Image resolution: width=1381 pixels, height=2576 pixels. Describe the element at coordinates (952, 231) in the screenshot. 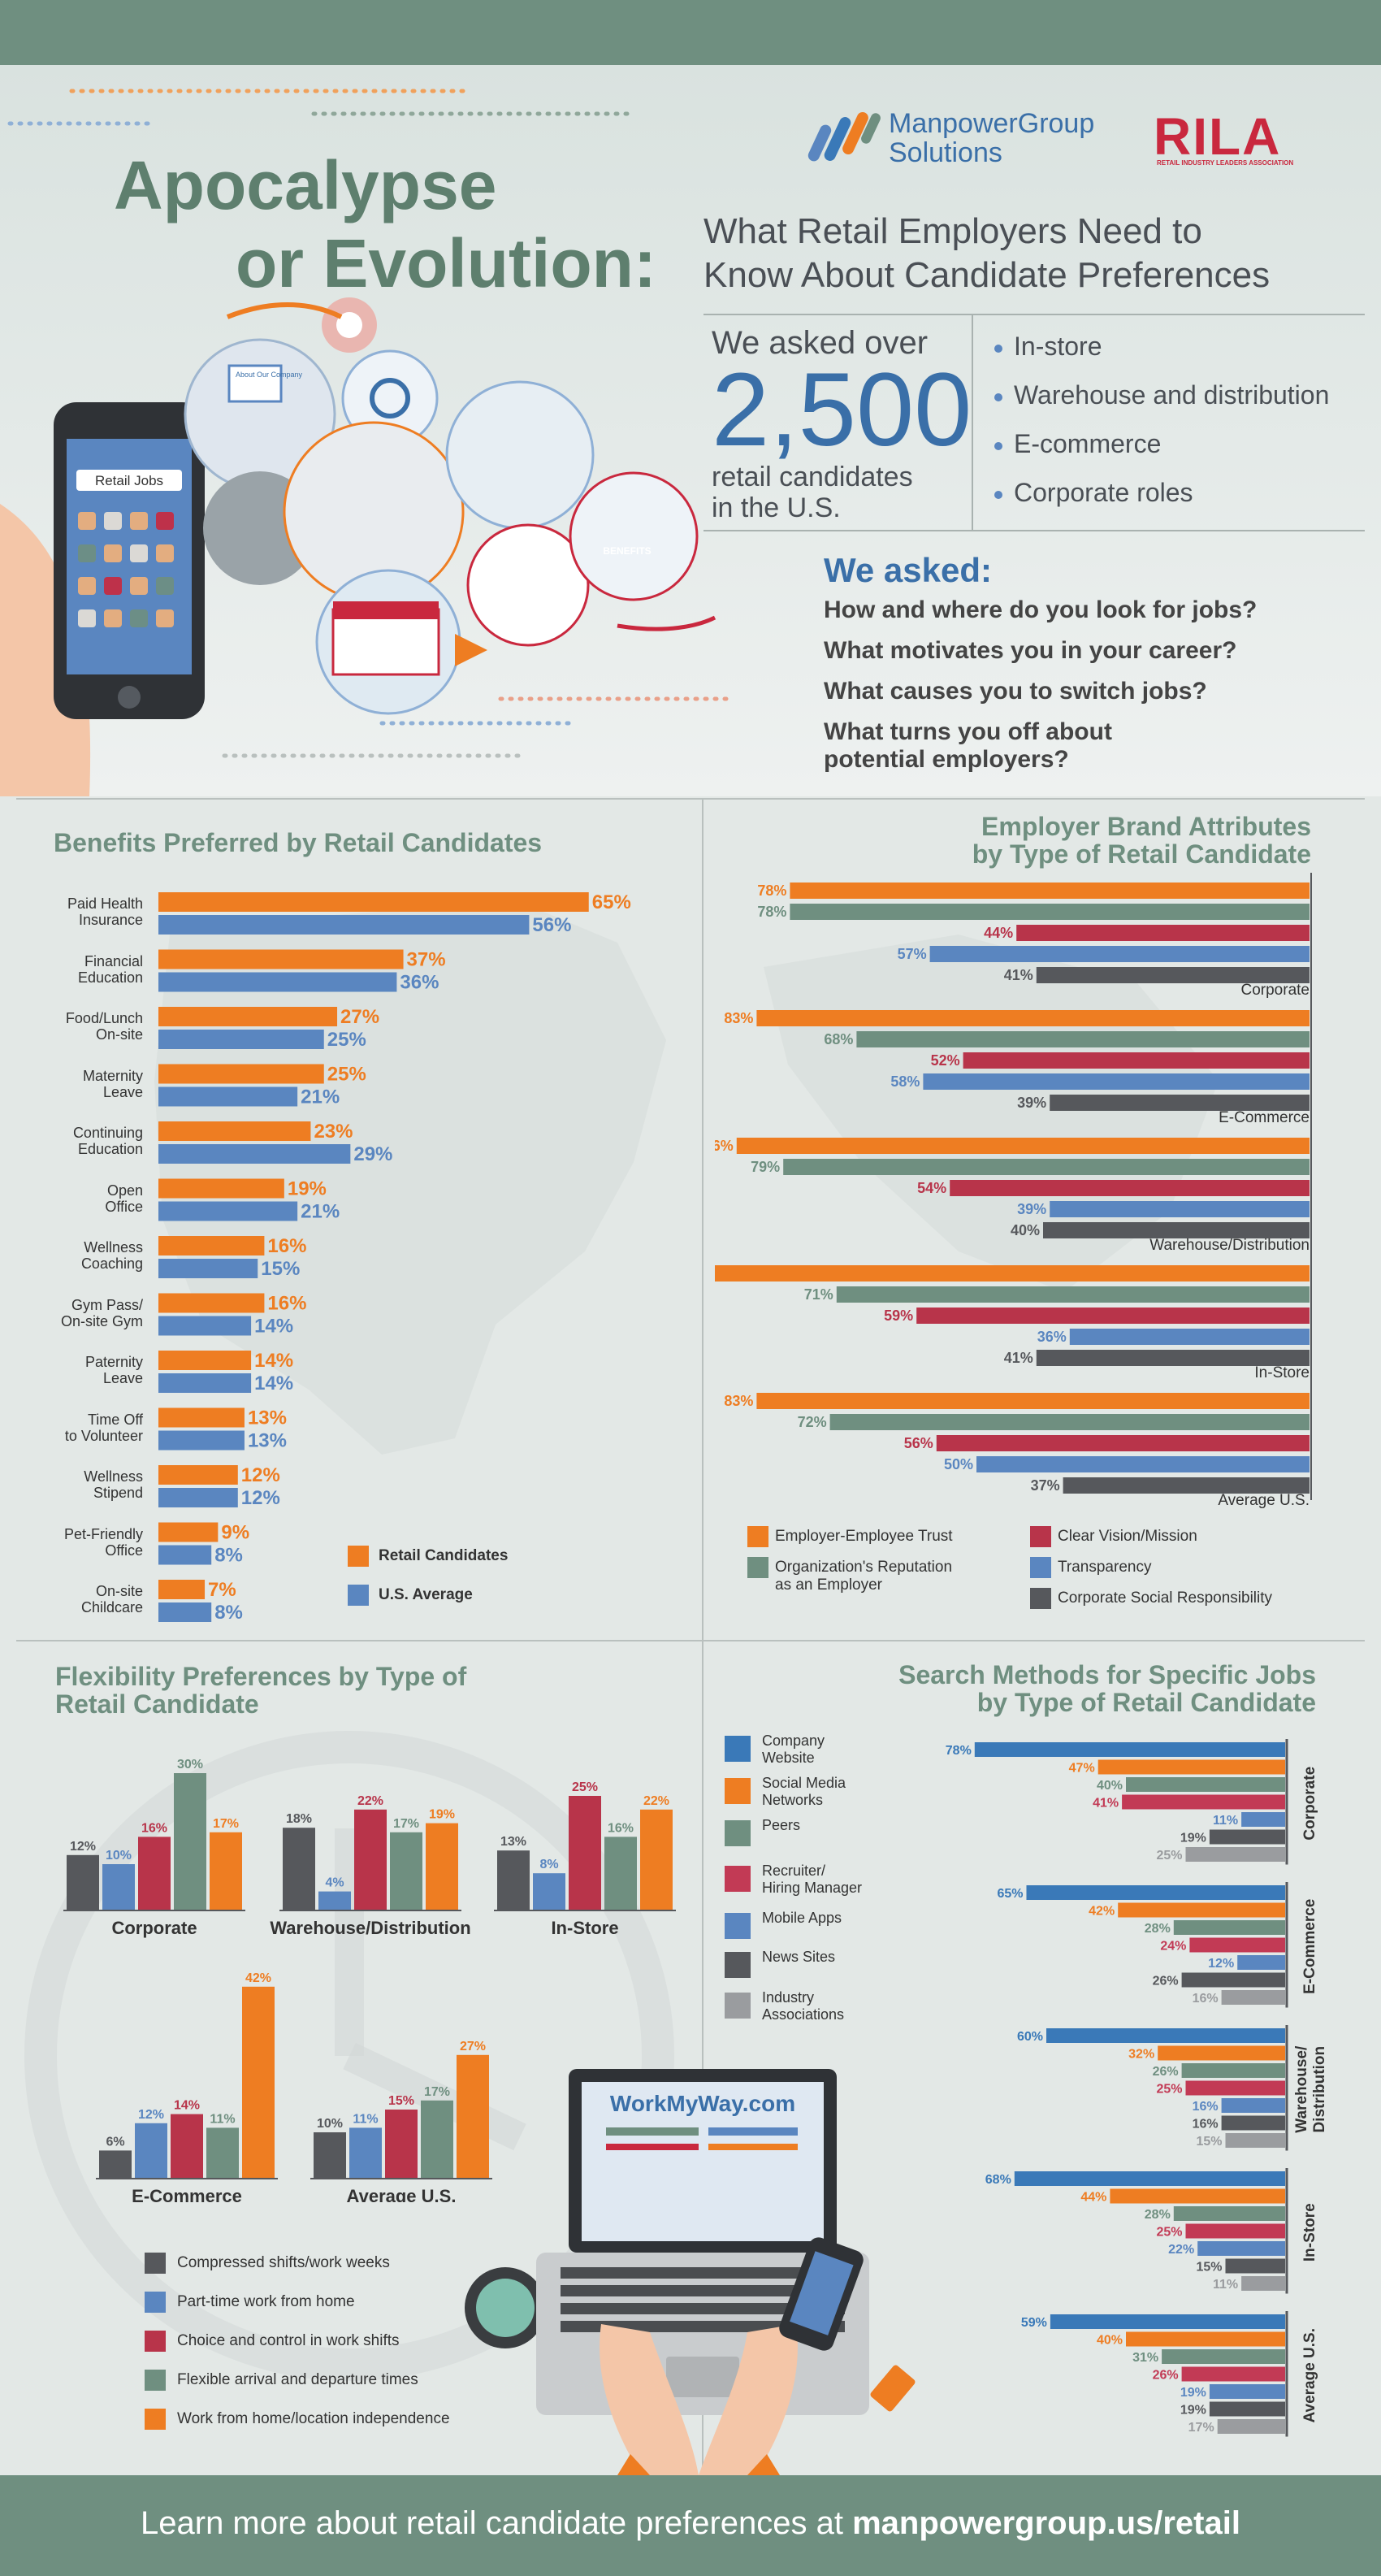

I see `subtitle-line1: What Retail Employers Need to` at that location.